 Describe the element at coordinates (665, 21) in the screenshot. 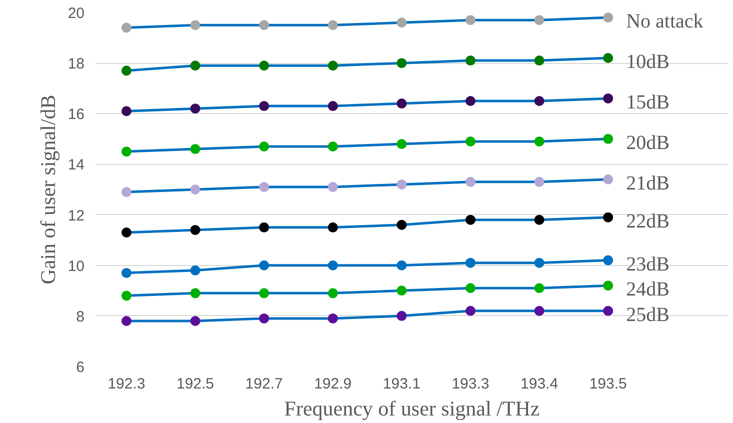

I see `series-label: No attack` at that location.